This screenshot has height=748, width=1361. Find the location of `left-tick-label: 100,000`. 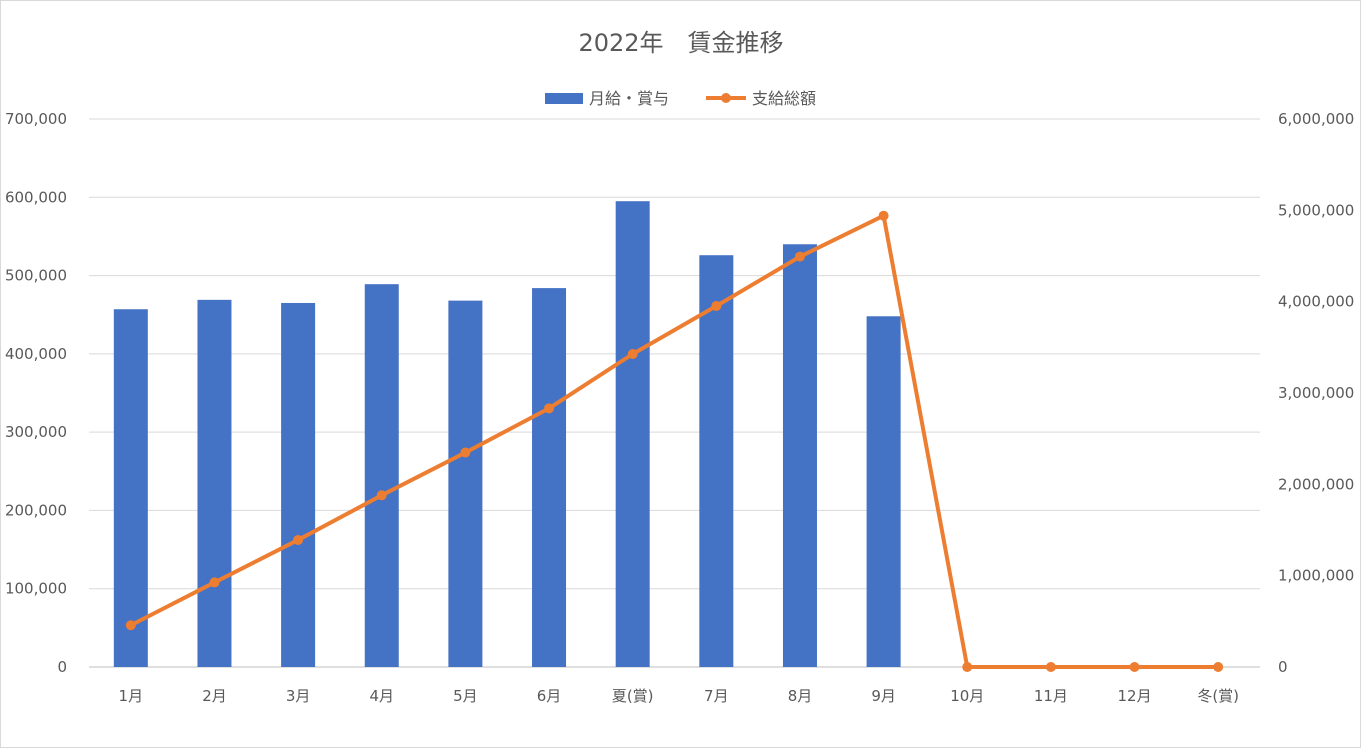

left-tick-label: 100,000 is located at coordinates (36, 589).